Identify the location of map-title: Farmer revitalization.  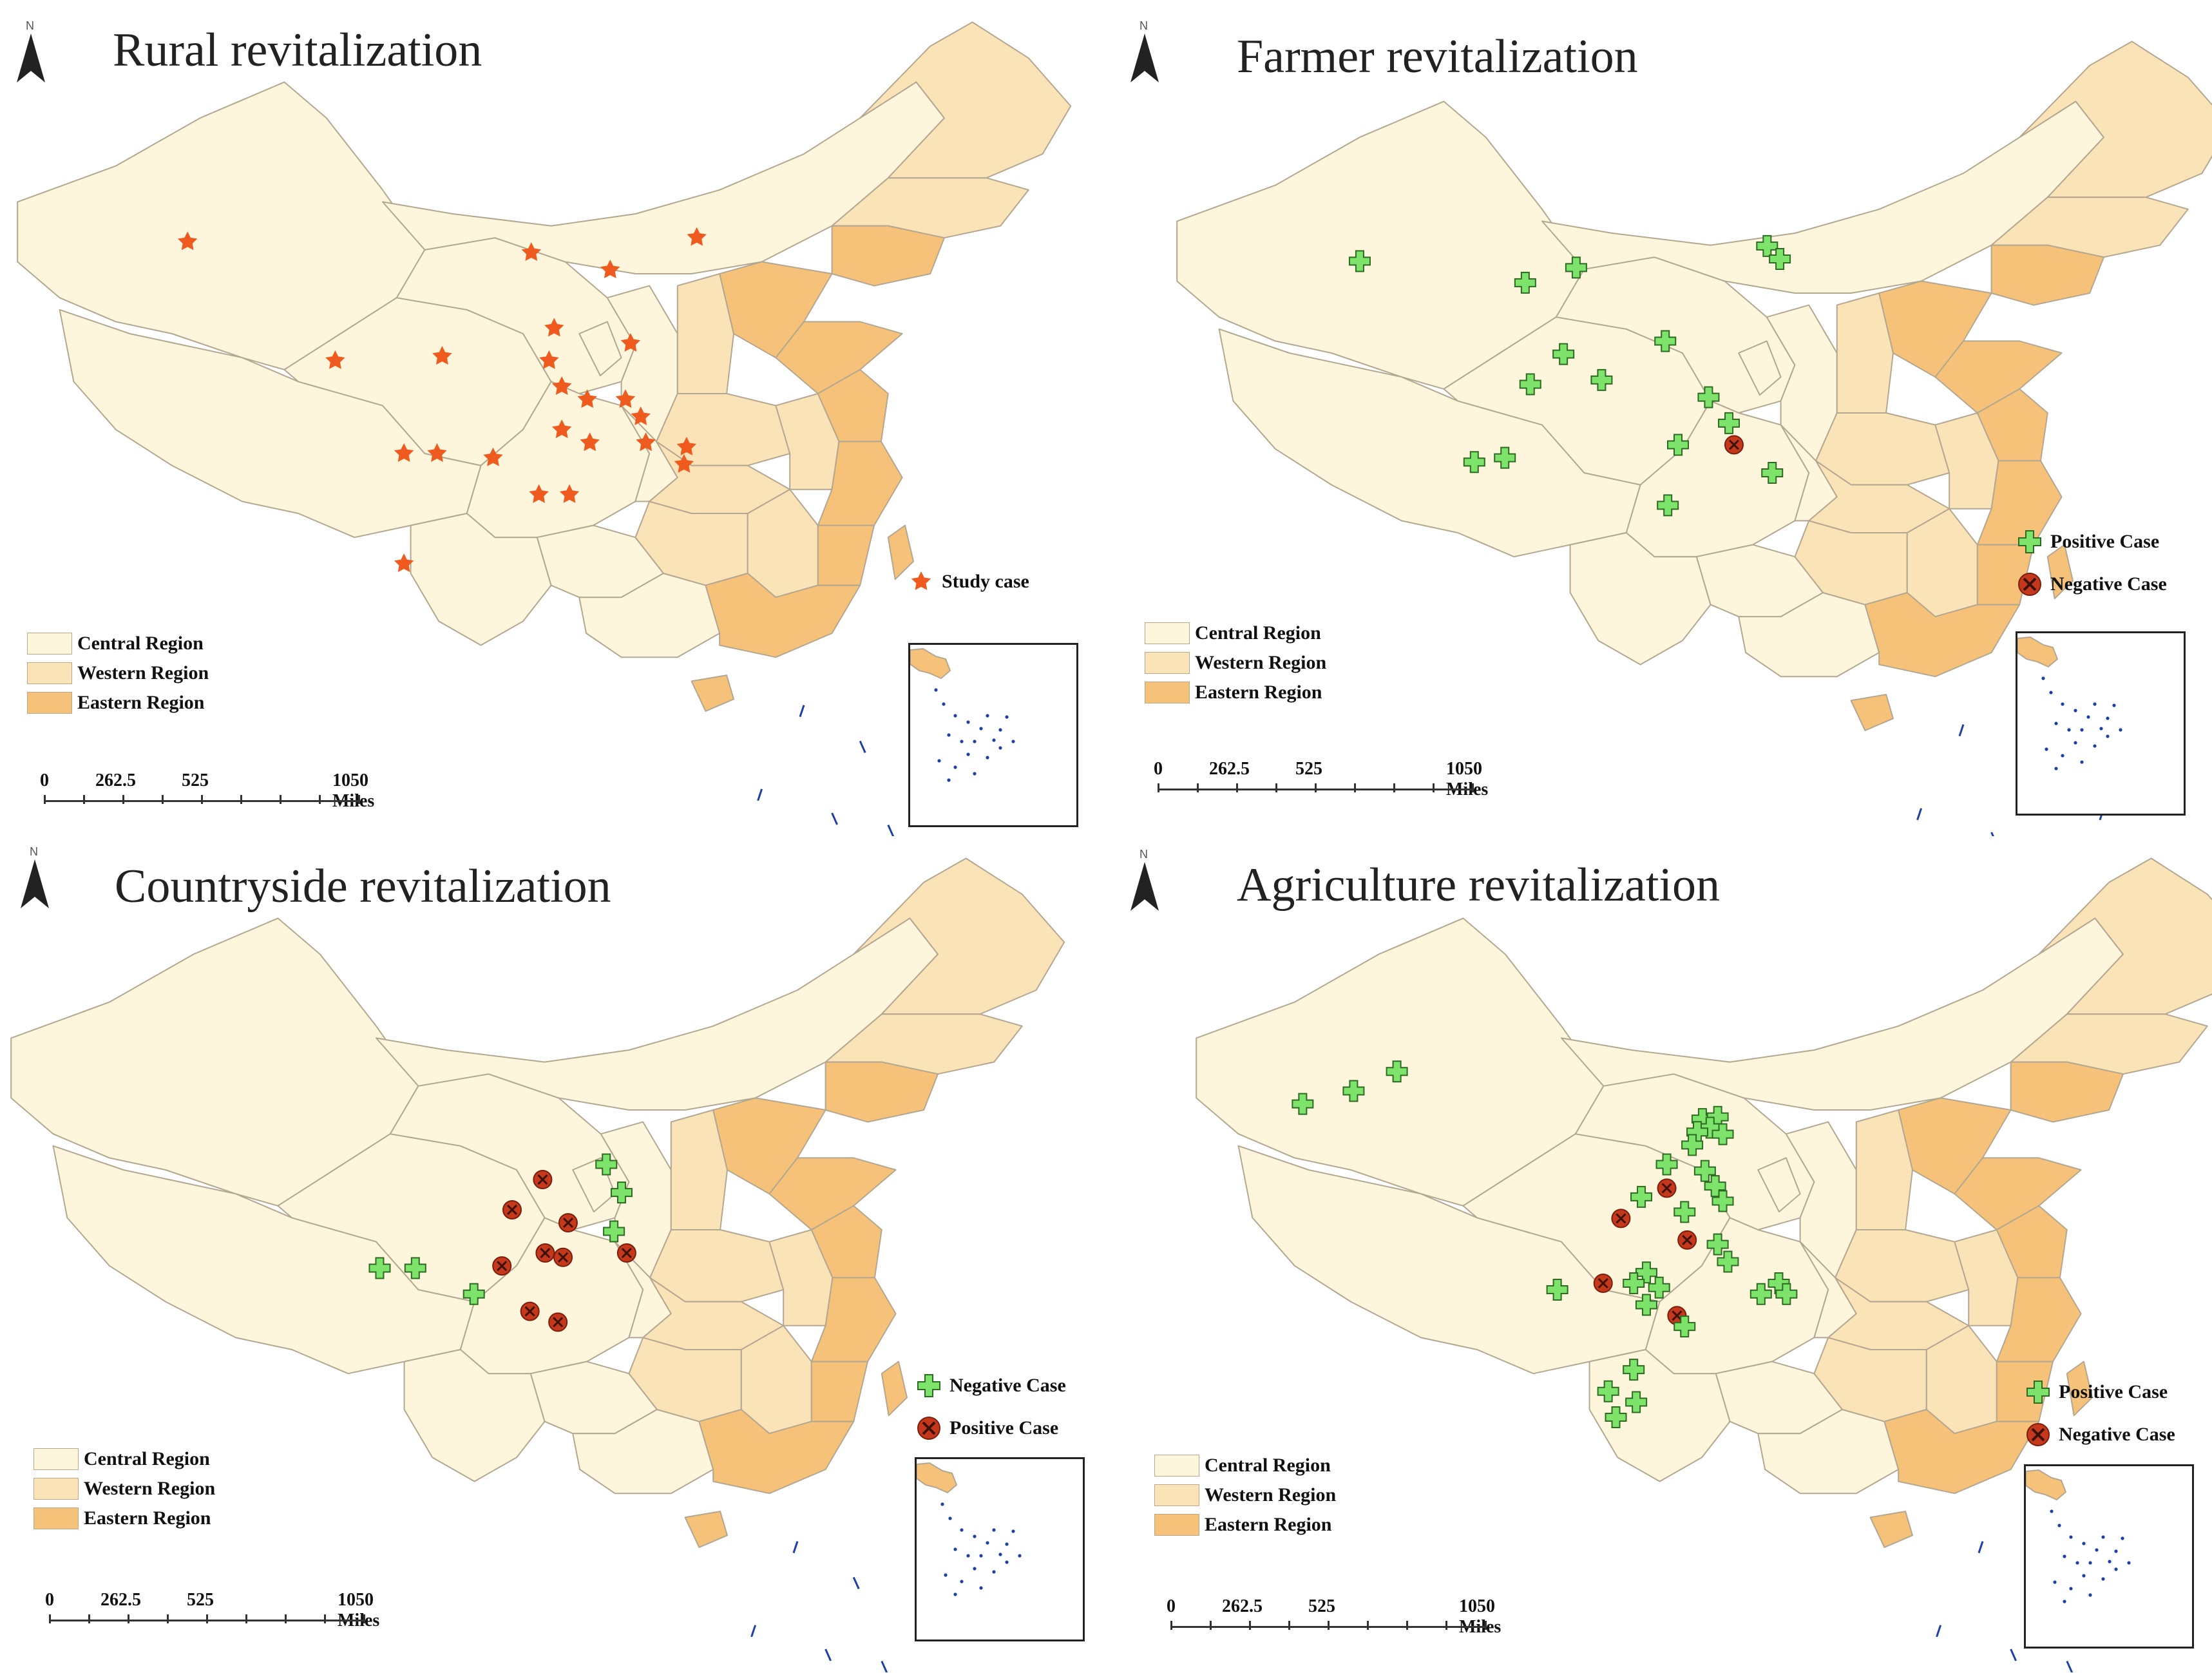
(1437, 56).